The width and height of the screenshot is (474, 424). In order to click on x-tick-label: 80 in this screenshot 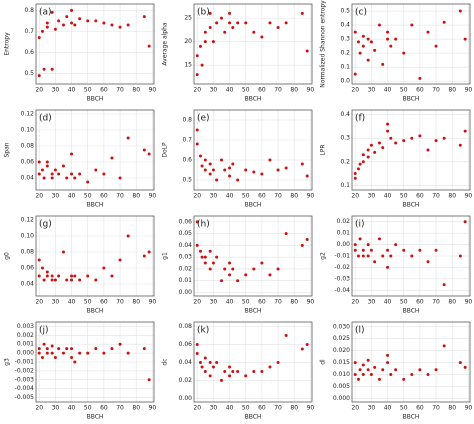, I will do `click(136, 196)`.